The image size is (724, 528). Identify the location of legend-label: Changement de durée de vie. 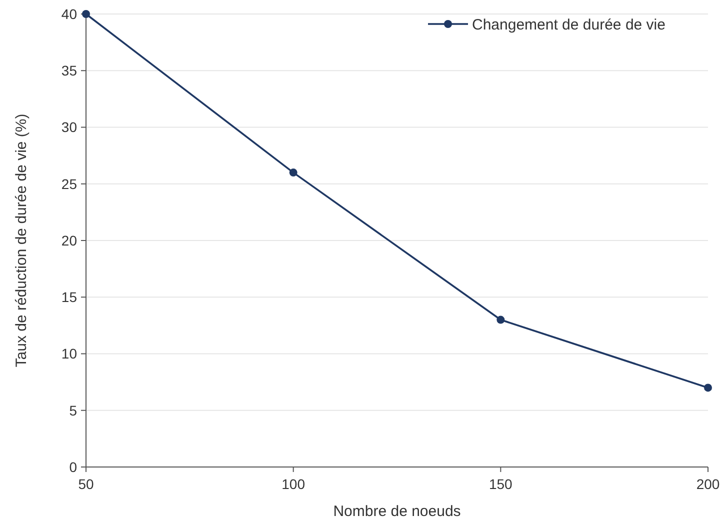
(569, 25).